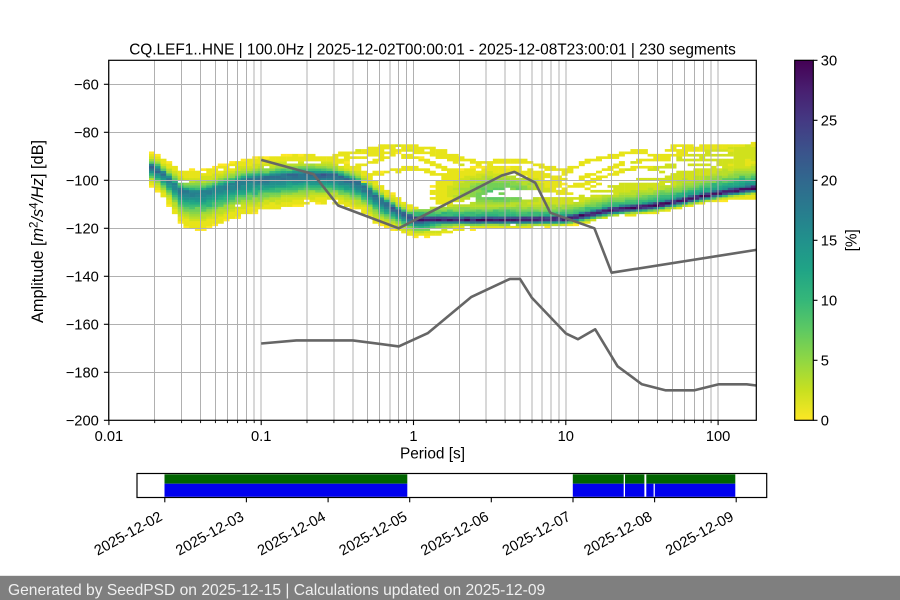 This screenshot has height=600, width=900. I want to click on svg-text: −200, so click(82, 422).